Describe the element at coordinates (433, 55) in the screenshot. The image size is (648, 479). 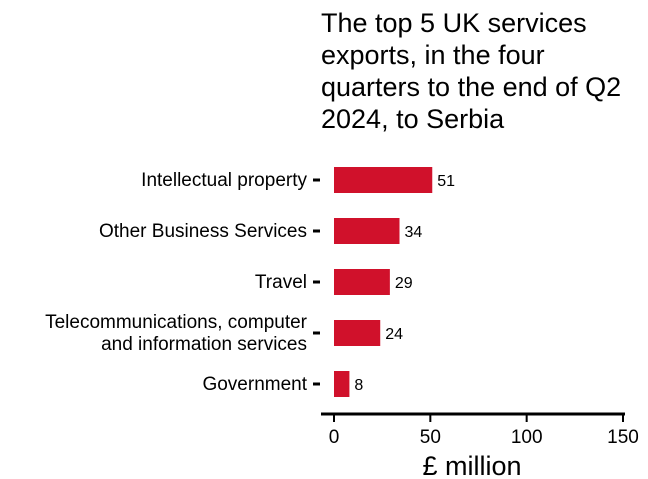
I see `chart-title-line: exports, in the four` at that location.